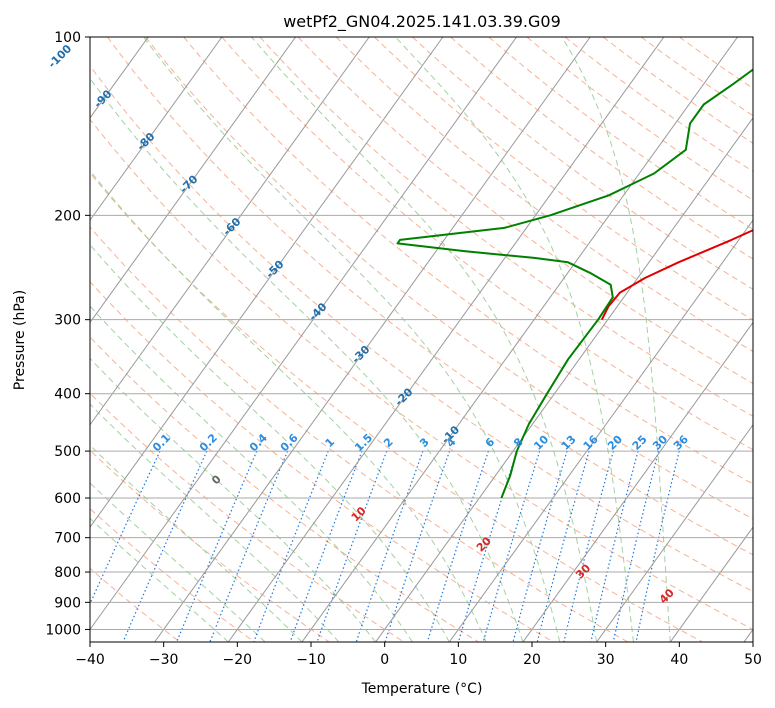  Describe the element at coordinates (63, 630) in the screenshot. I see `y-tick-label: 1000` at that location.